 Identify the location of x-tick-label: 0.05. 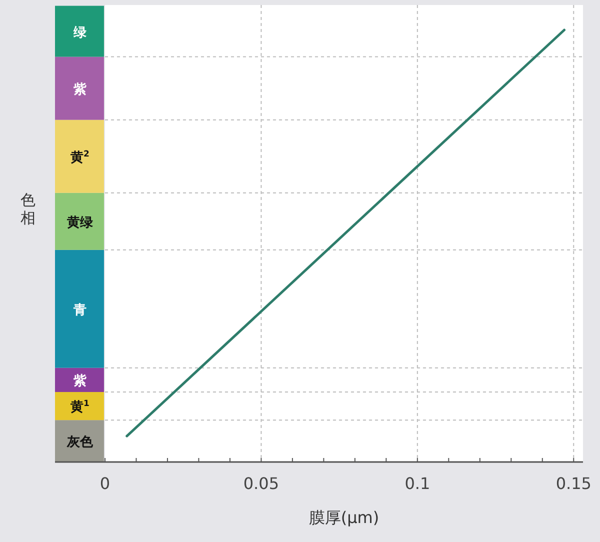
(261, 483).